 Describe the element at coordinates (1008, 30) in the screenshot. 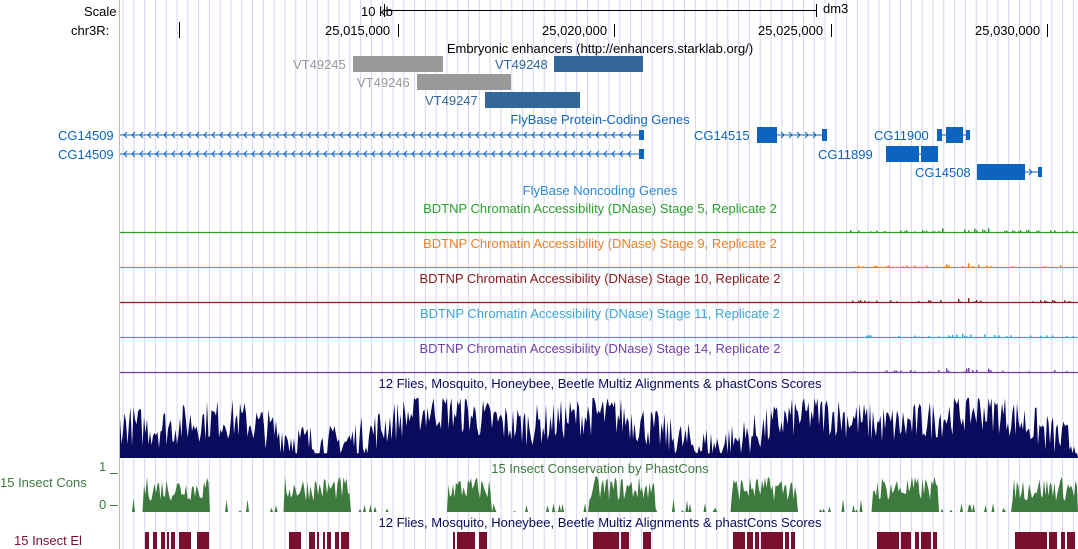

I see `ruler-tick-label: 25,030,000` at that location.